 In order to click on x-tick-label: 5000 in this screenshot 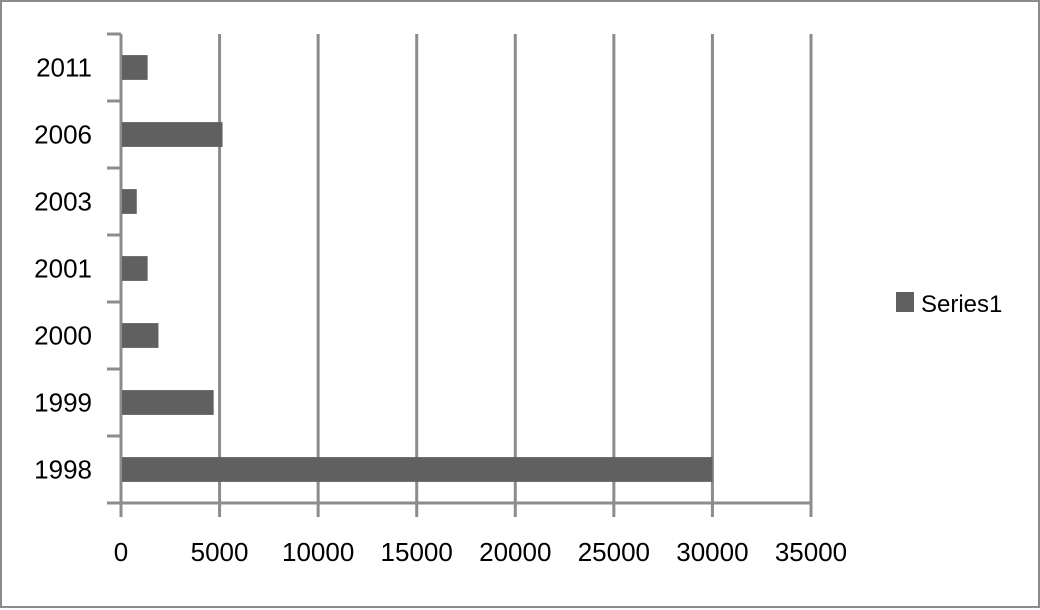, I will do `click(220, 552)`.